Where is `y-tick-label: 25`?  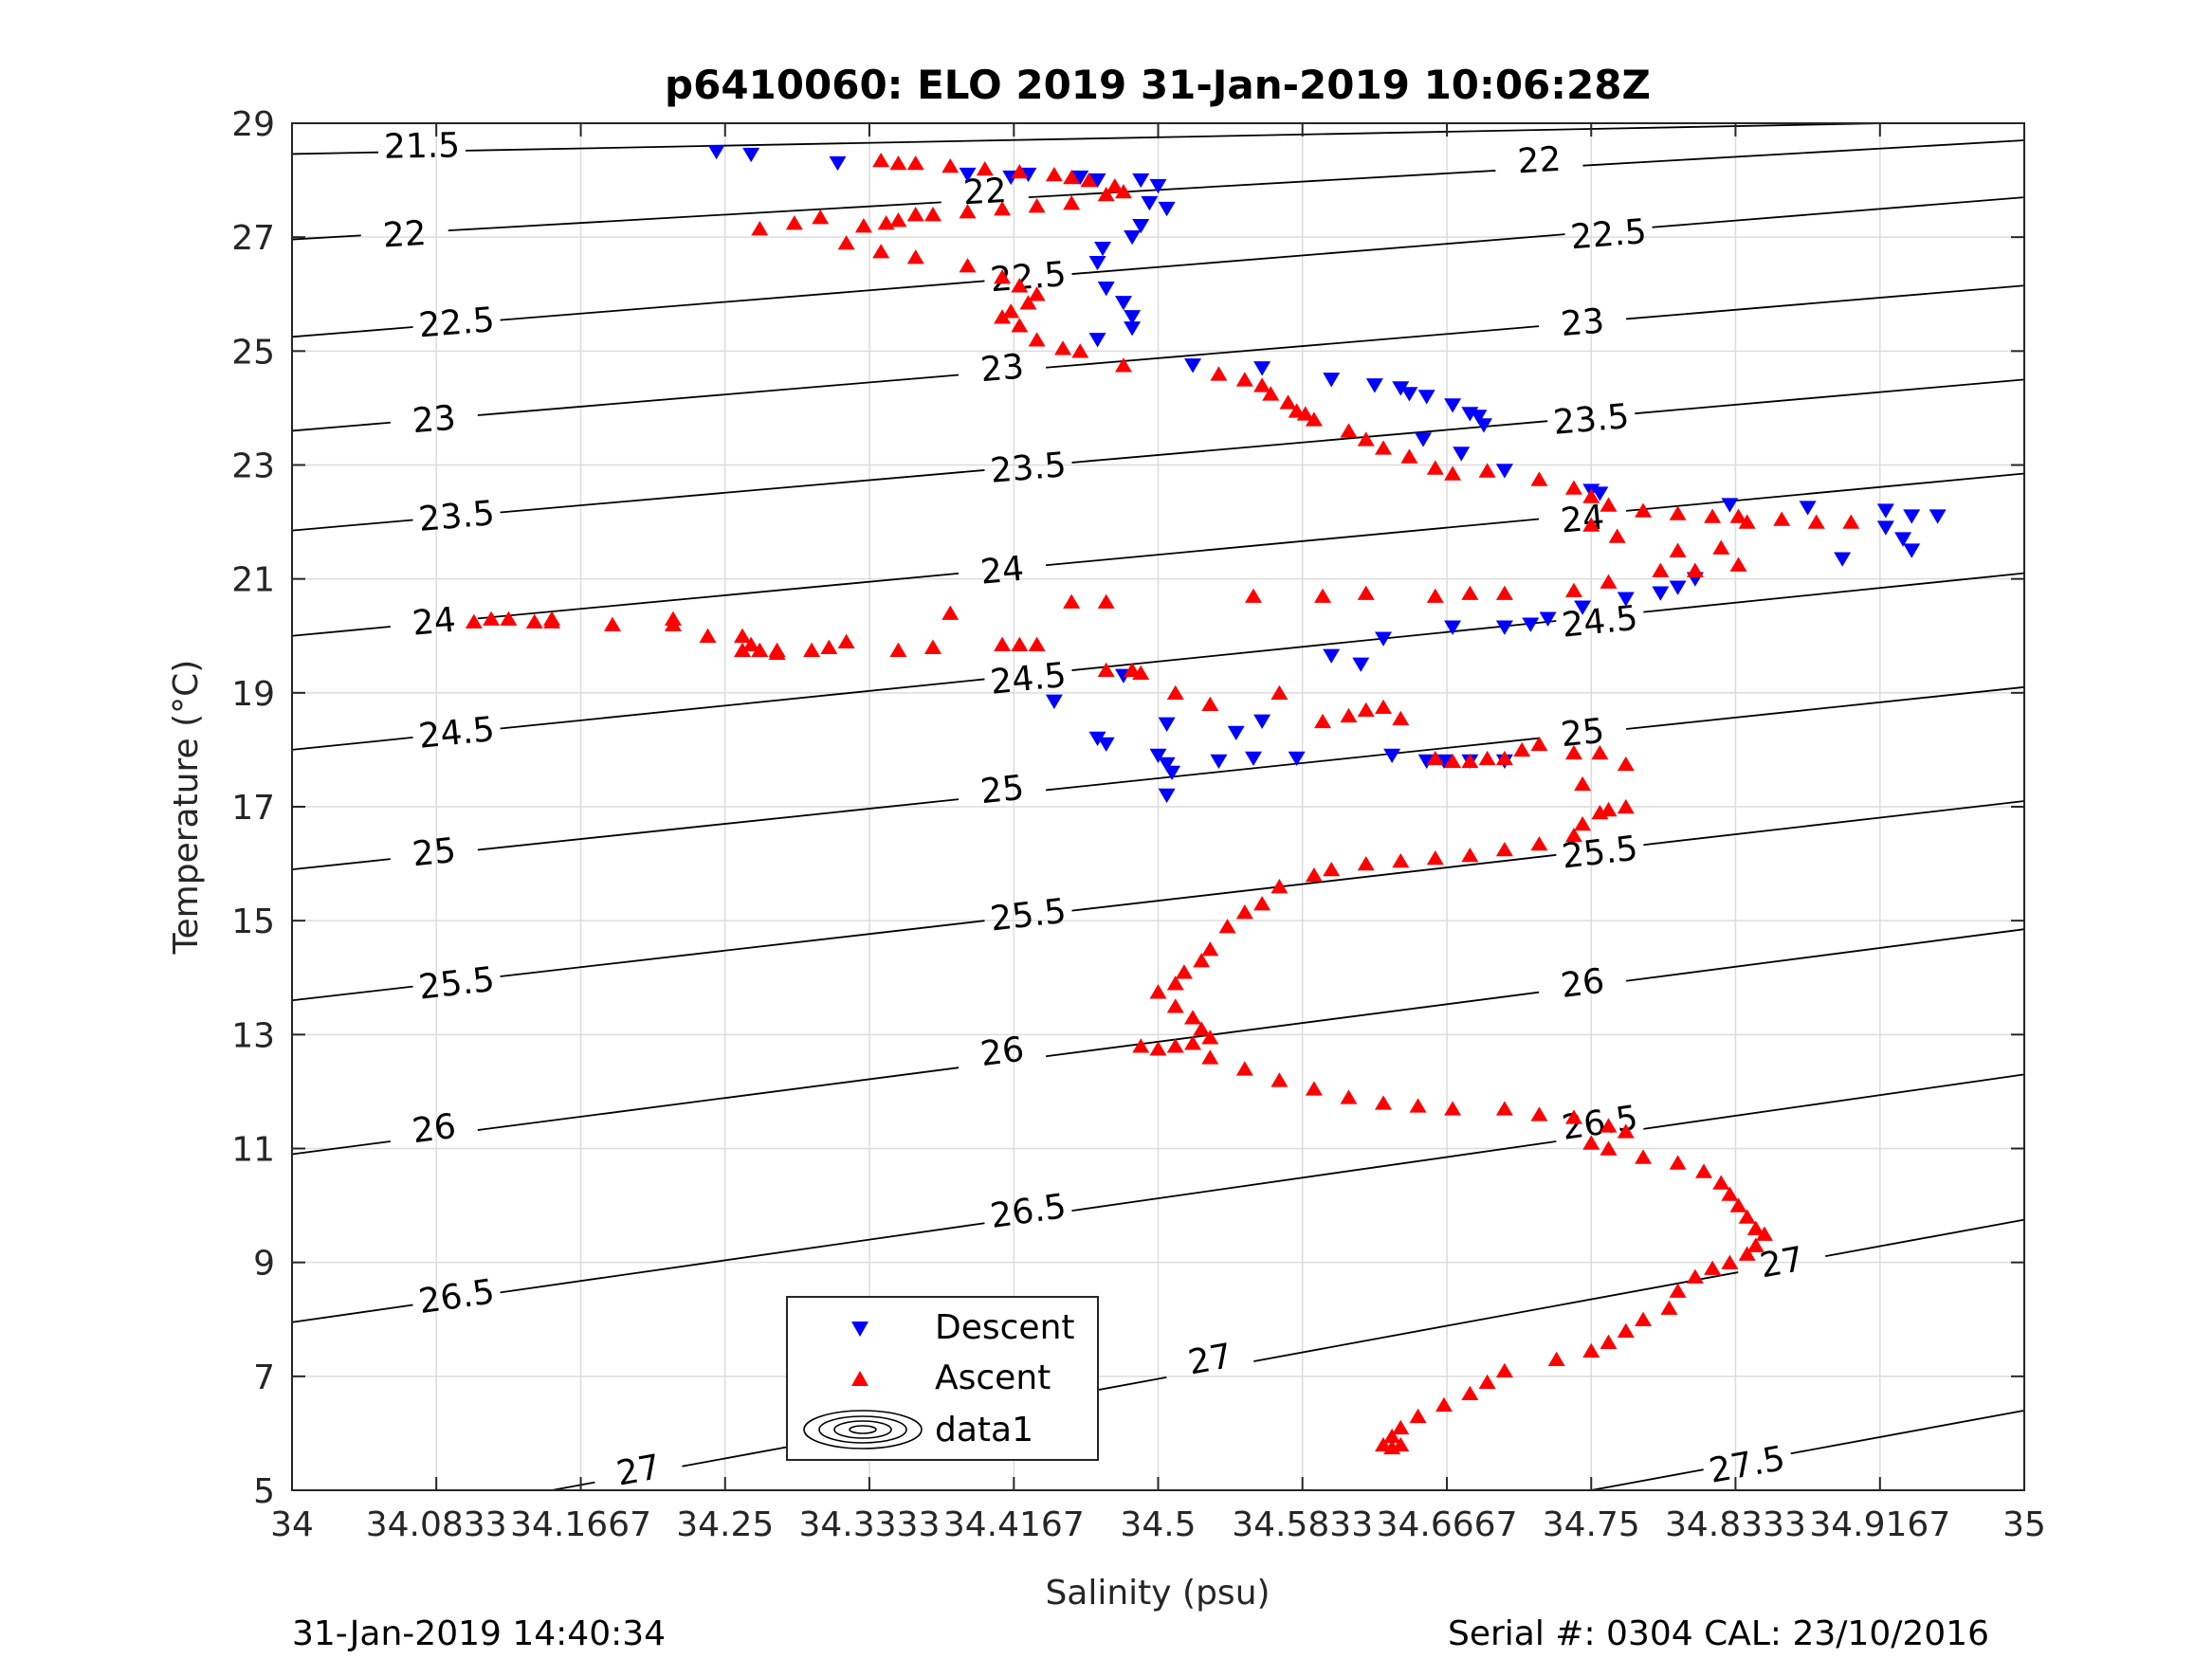 y-tick-label: 25 is located at coordinates (253, 352).